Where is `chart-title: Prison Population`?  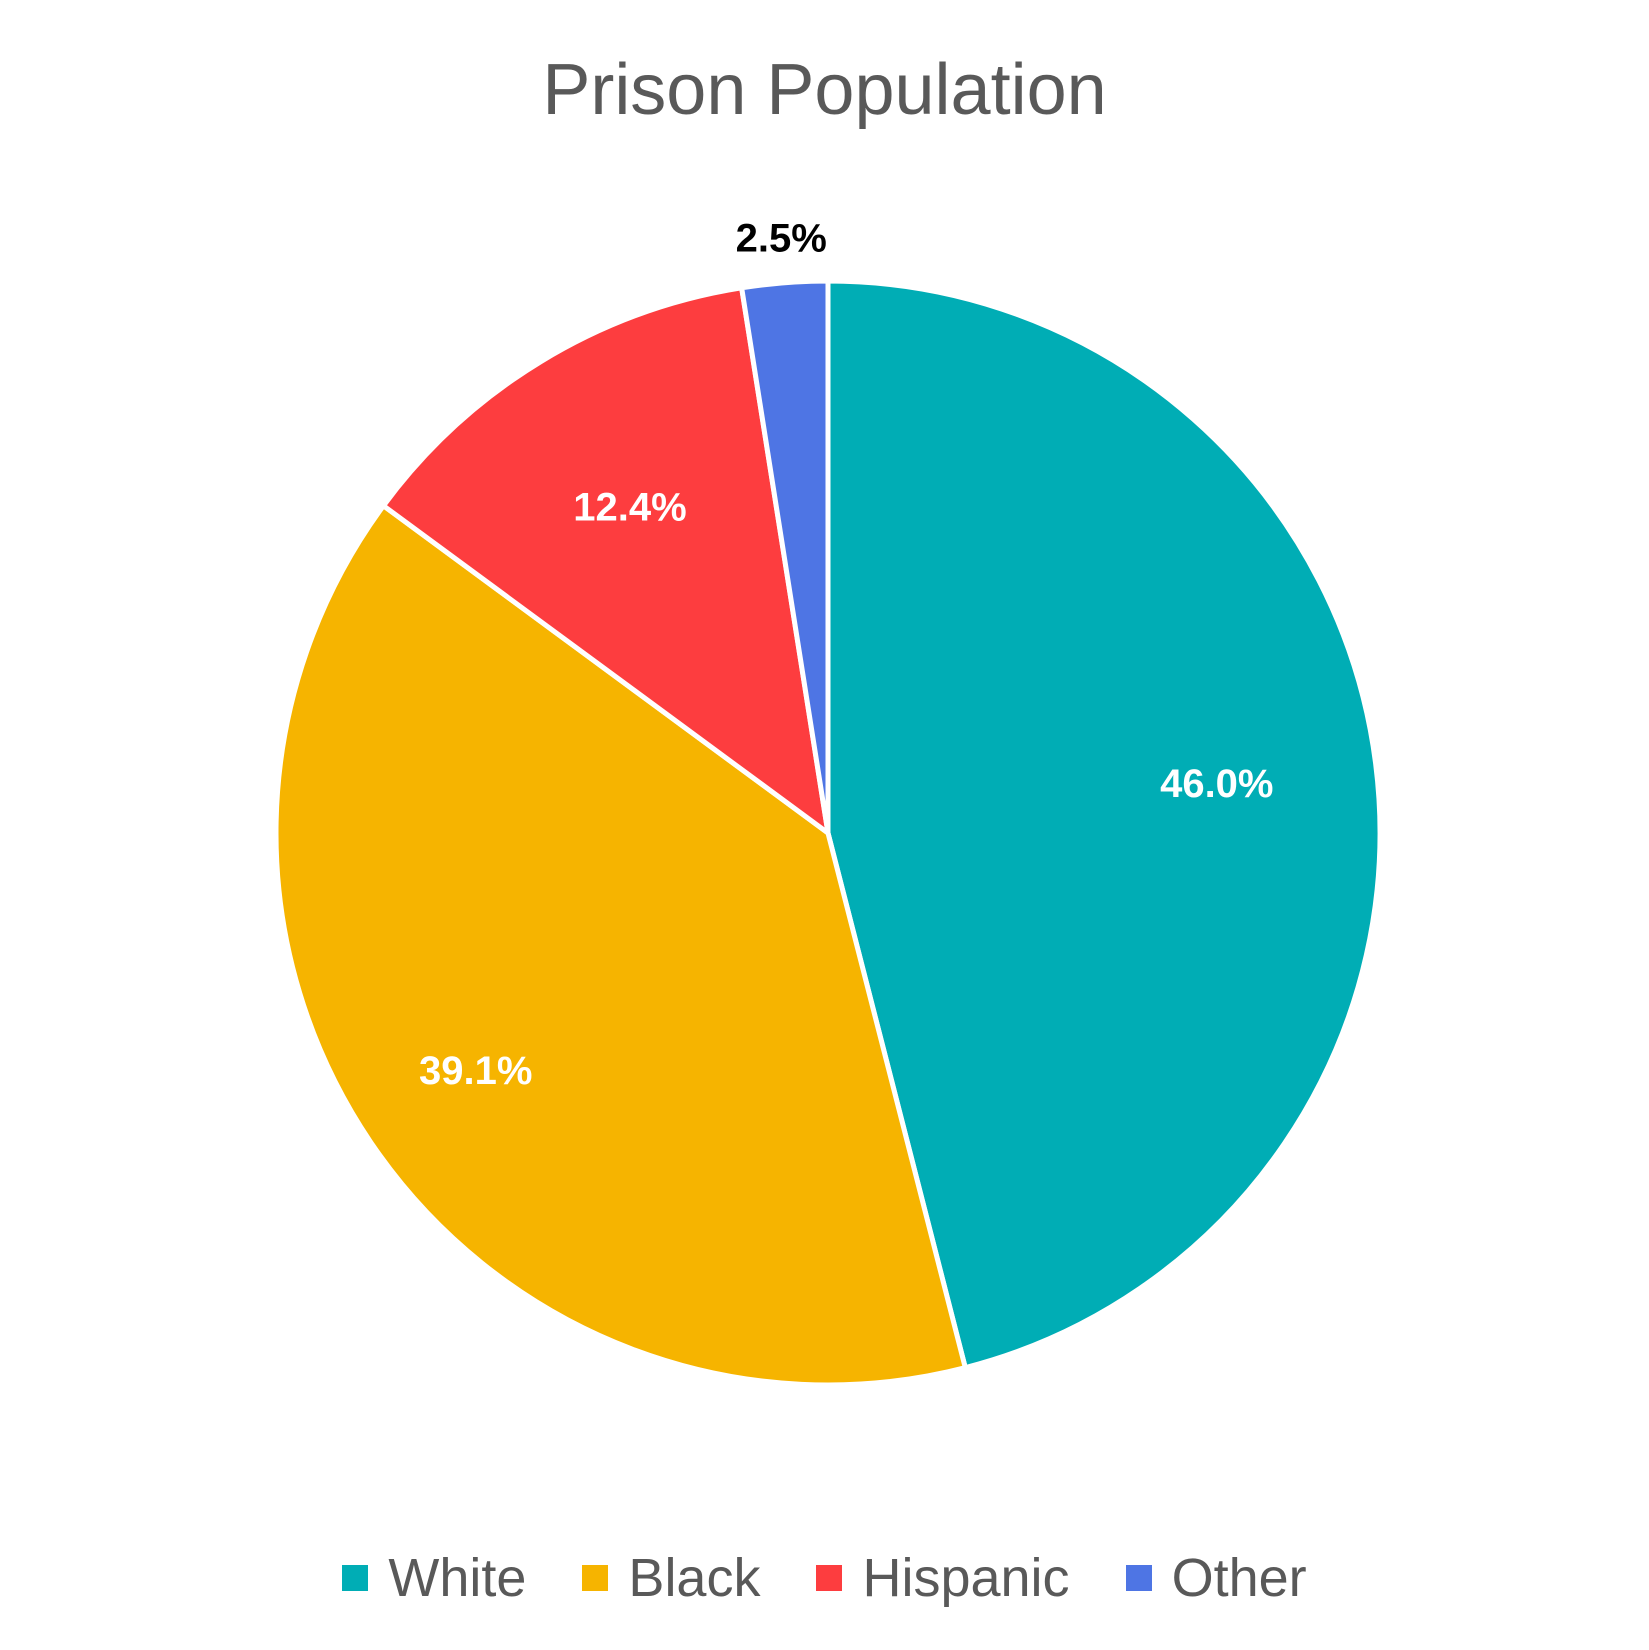 chart-title: Prison Population is located at coordinates (824, 90).